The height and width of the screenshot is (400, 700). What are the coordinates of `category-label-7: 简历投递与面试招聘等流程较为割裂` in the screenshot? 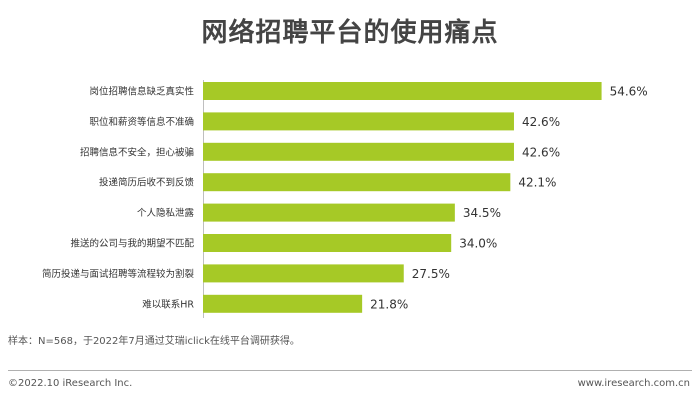 It's located at (118, 274).